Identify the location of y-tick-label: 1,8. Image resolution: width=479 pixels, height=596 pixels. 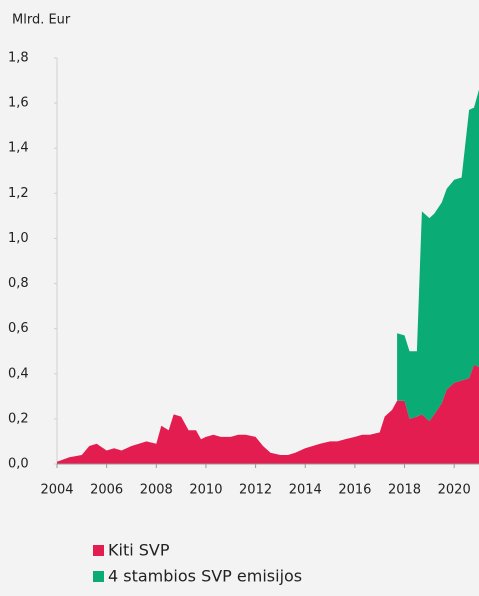
(18, 58).